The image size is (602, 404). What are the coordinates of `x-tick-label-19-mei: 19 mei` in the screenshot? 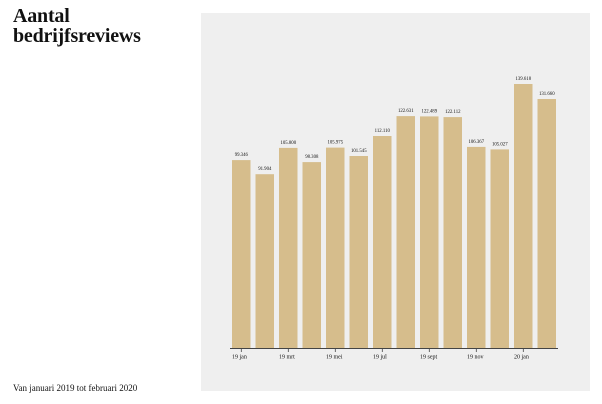 It's located at (334, 358).